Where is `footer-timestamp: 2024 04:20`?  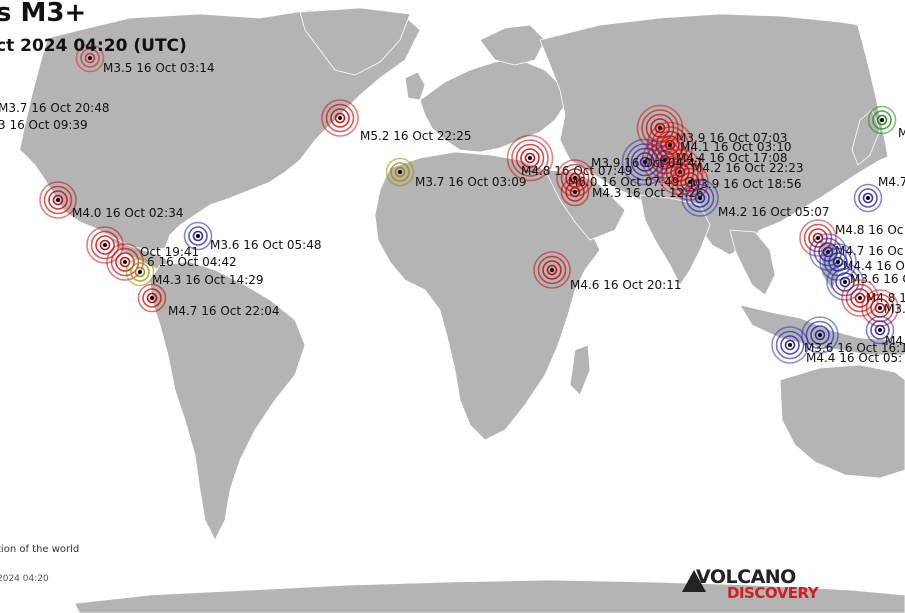
footer-timestamp: 2024 04:20 is located at coordinates (24, 579).